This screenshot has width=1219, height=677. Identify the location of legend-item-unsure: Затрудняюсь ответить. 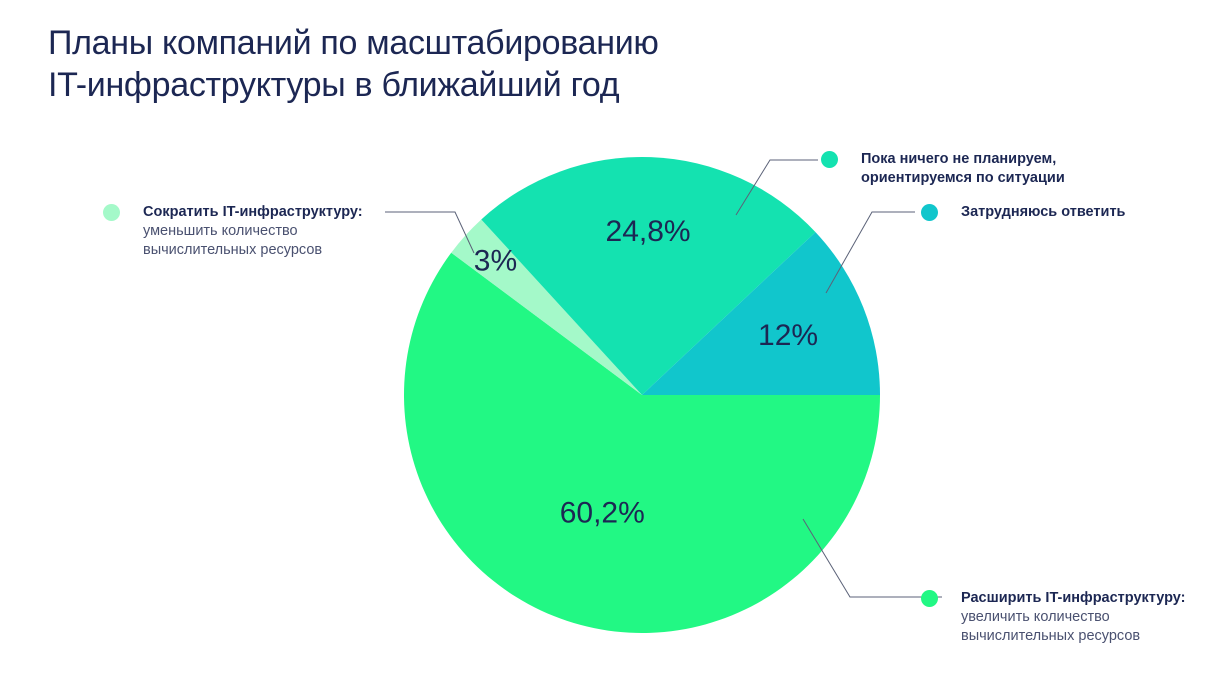
(1056, 212).